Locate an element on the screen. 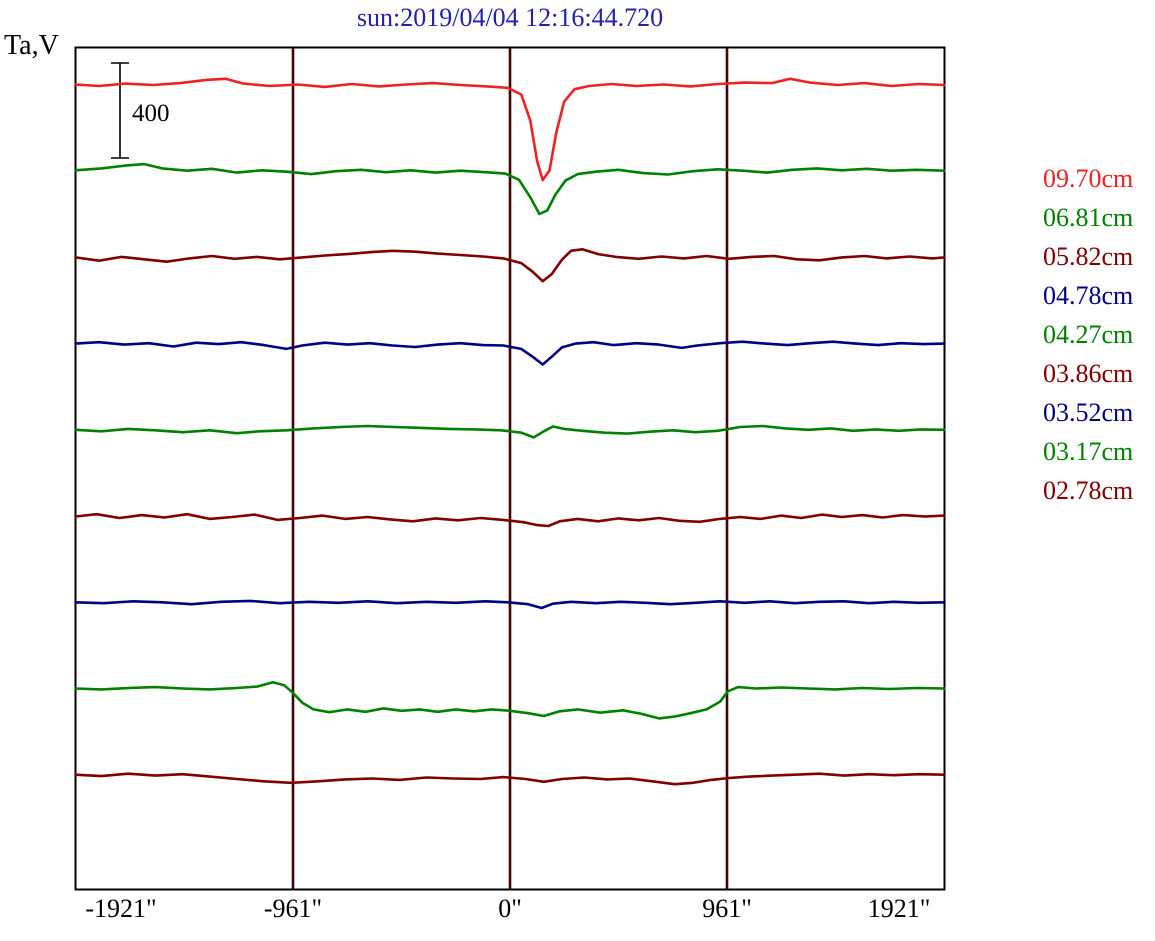 The height and width of the screenshot is (941, 1155). trace-05.82cm is located at coordinates (510, 265).